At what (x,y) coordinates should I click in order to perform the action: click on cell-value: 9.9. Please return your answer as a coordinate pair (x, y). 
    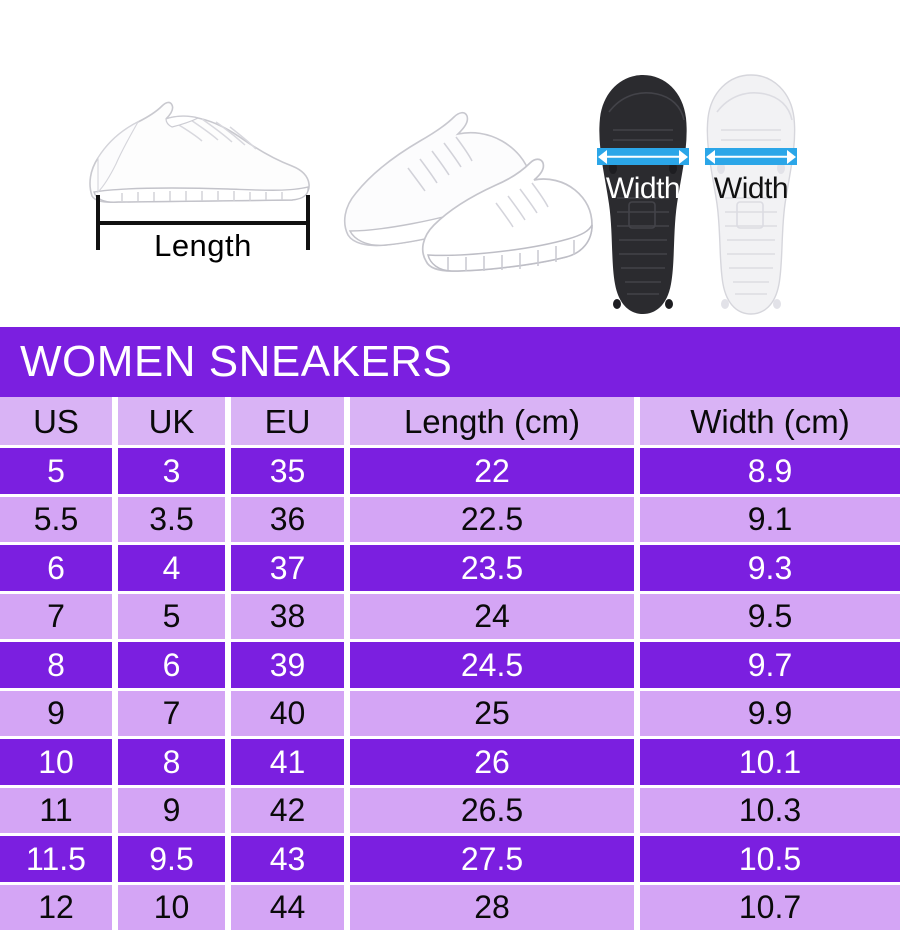
    Looking at the image, I should click on (770, 713).